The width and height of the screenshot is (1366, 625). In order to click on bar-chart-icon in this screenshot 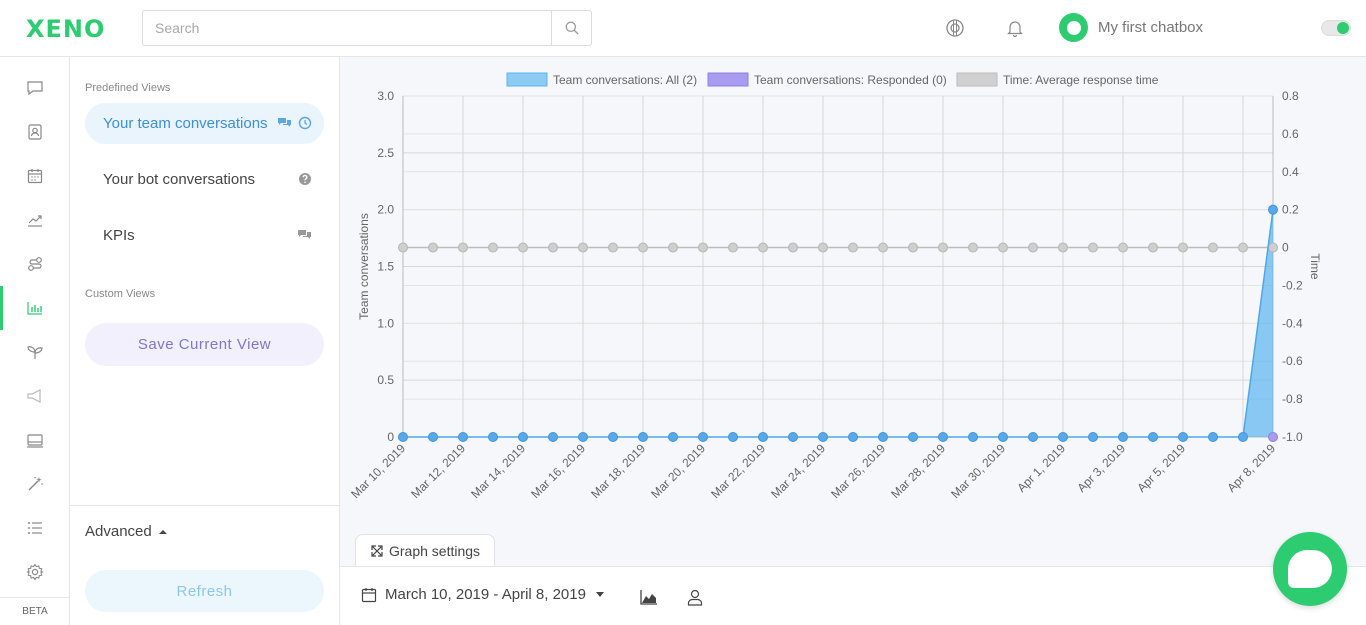, I will do `click(34, 308)`.